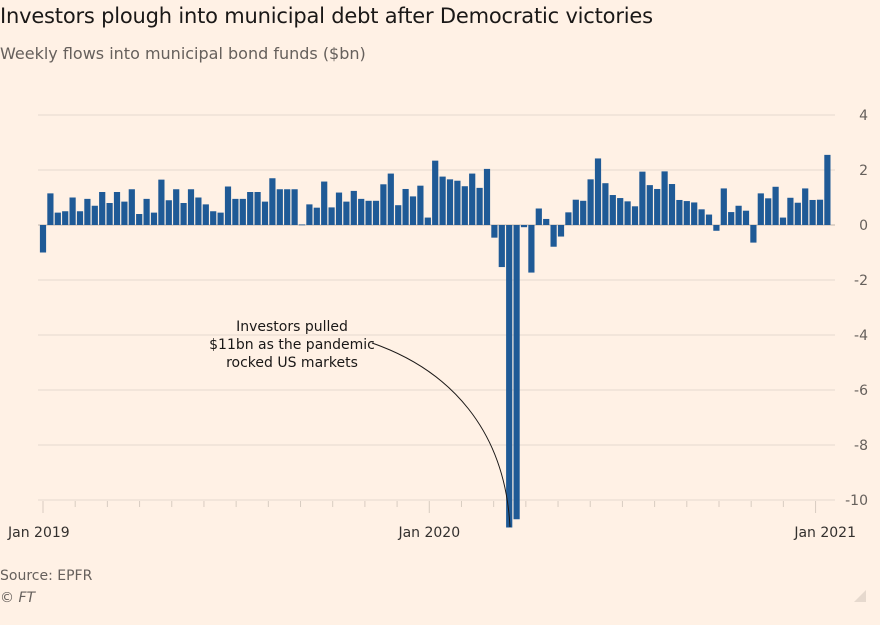 The height and width of the screenshot is (625, 880). I want to click on y-axis: 4 2 0 -2 -4 -6 -8 -10, so click(856, 308).